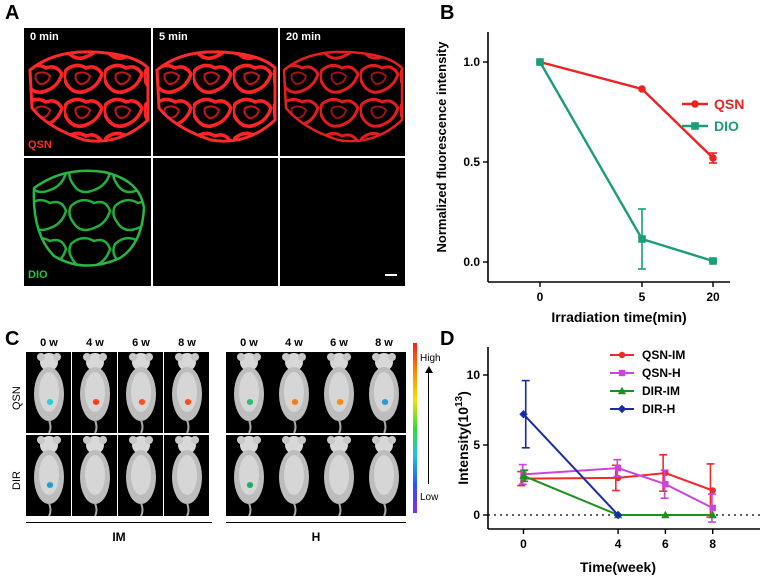 The width and height of the screenshot is (775, 583). I want to click on colorbar-arrow-shaft, so click(428, 428).